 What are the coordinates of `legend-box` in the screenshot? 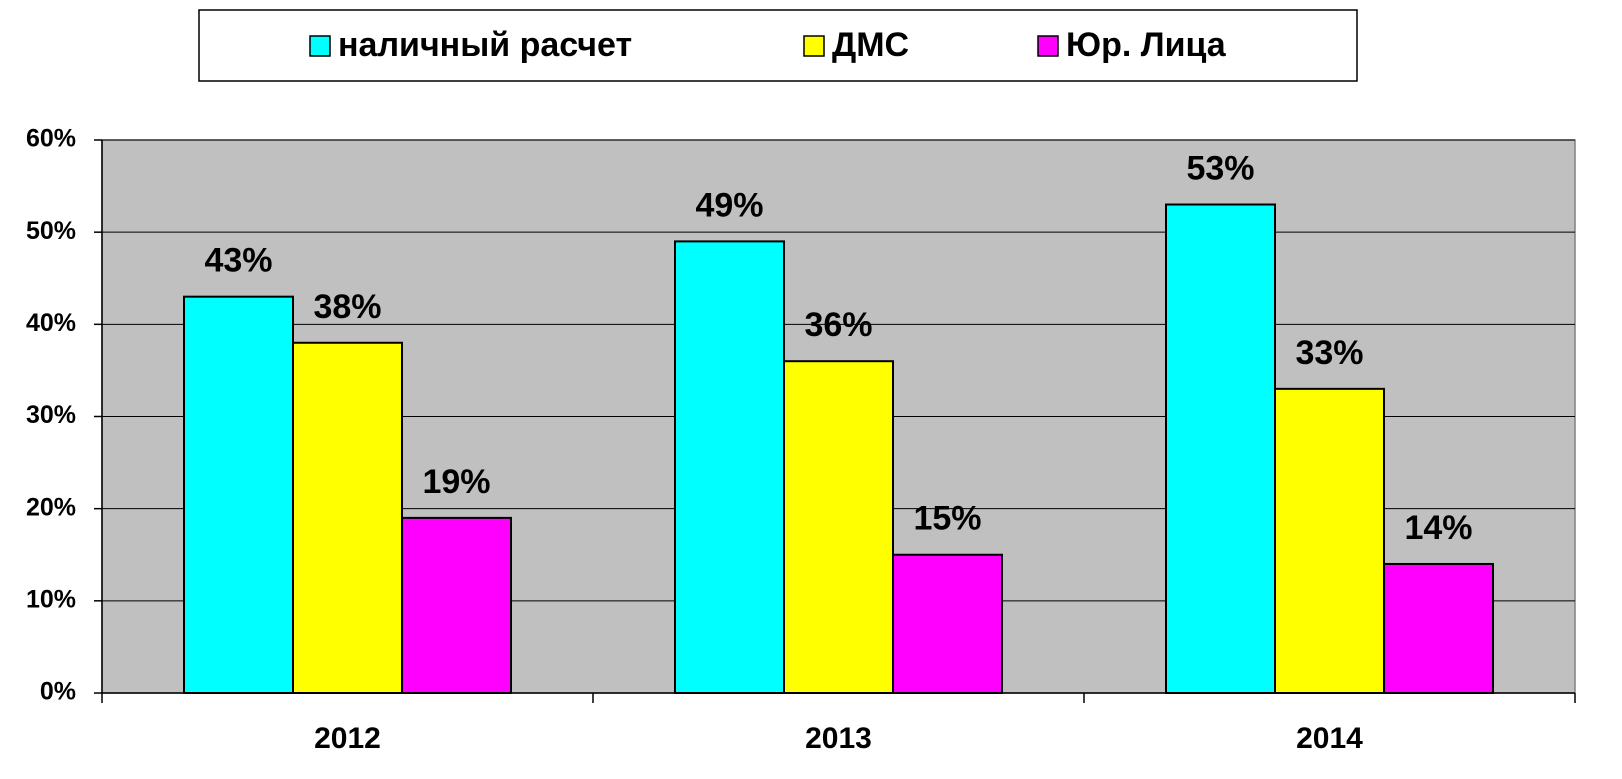 It's located at (778, 45).